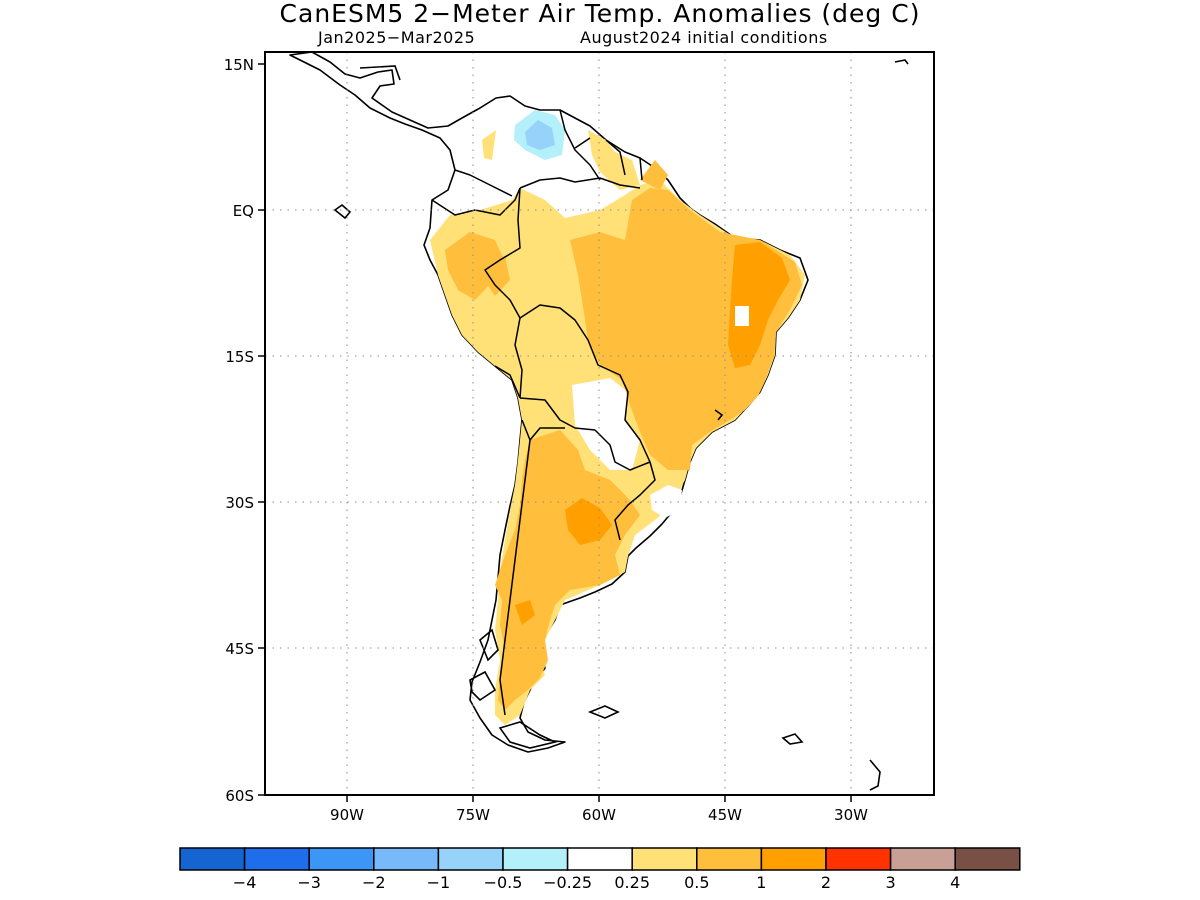 This screenshot has height=900, width=1200. What do you see at coordinates (826, 882) in the screenshot?
I see `colorbar-label-9: 2` at bounding box center [826, 882].